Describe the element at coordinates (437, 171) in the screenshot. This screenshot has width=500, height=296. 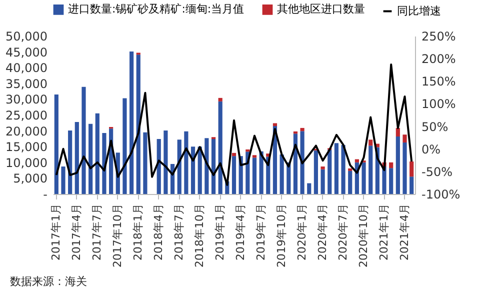
I see `y2-tick-label: -50%` at that location.